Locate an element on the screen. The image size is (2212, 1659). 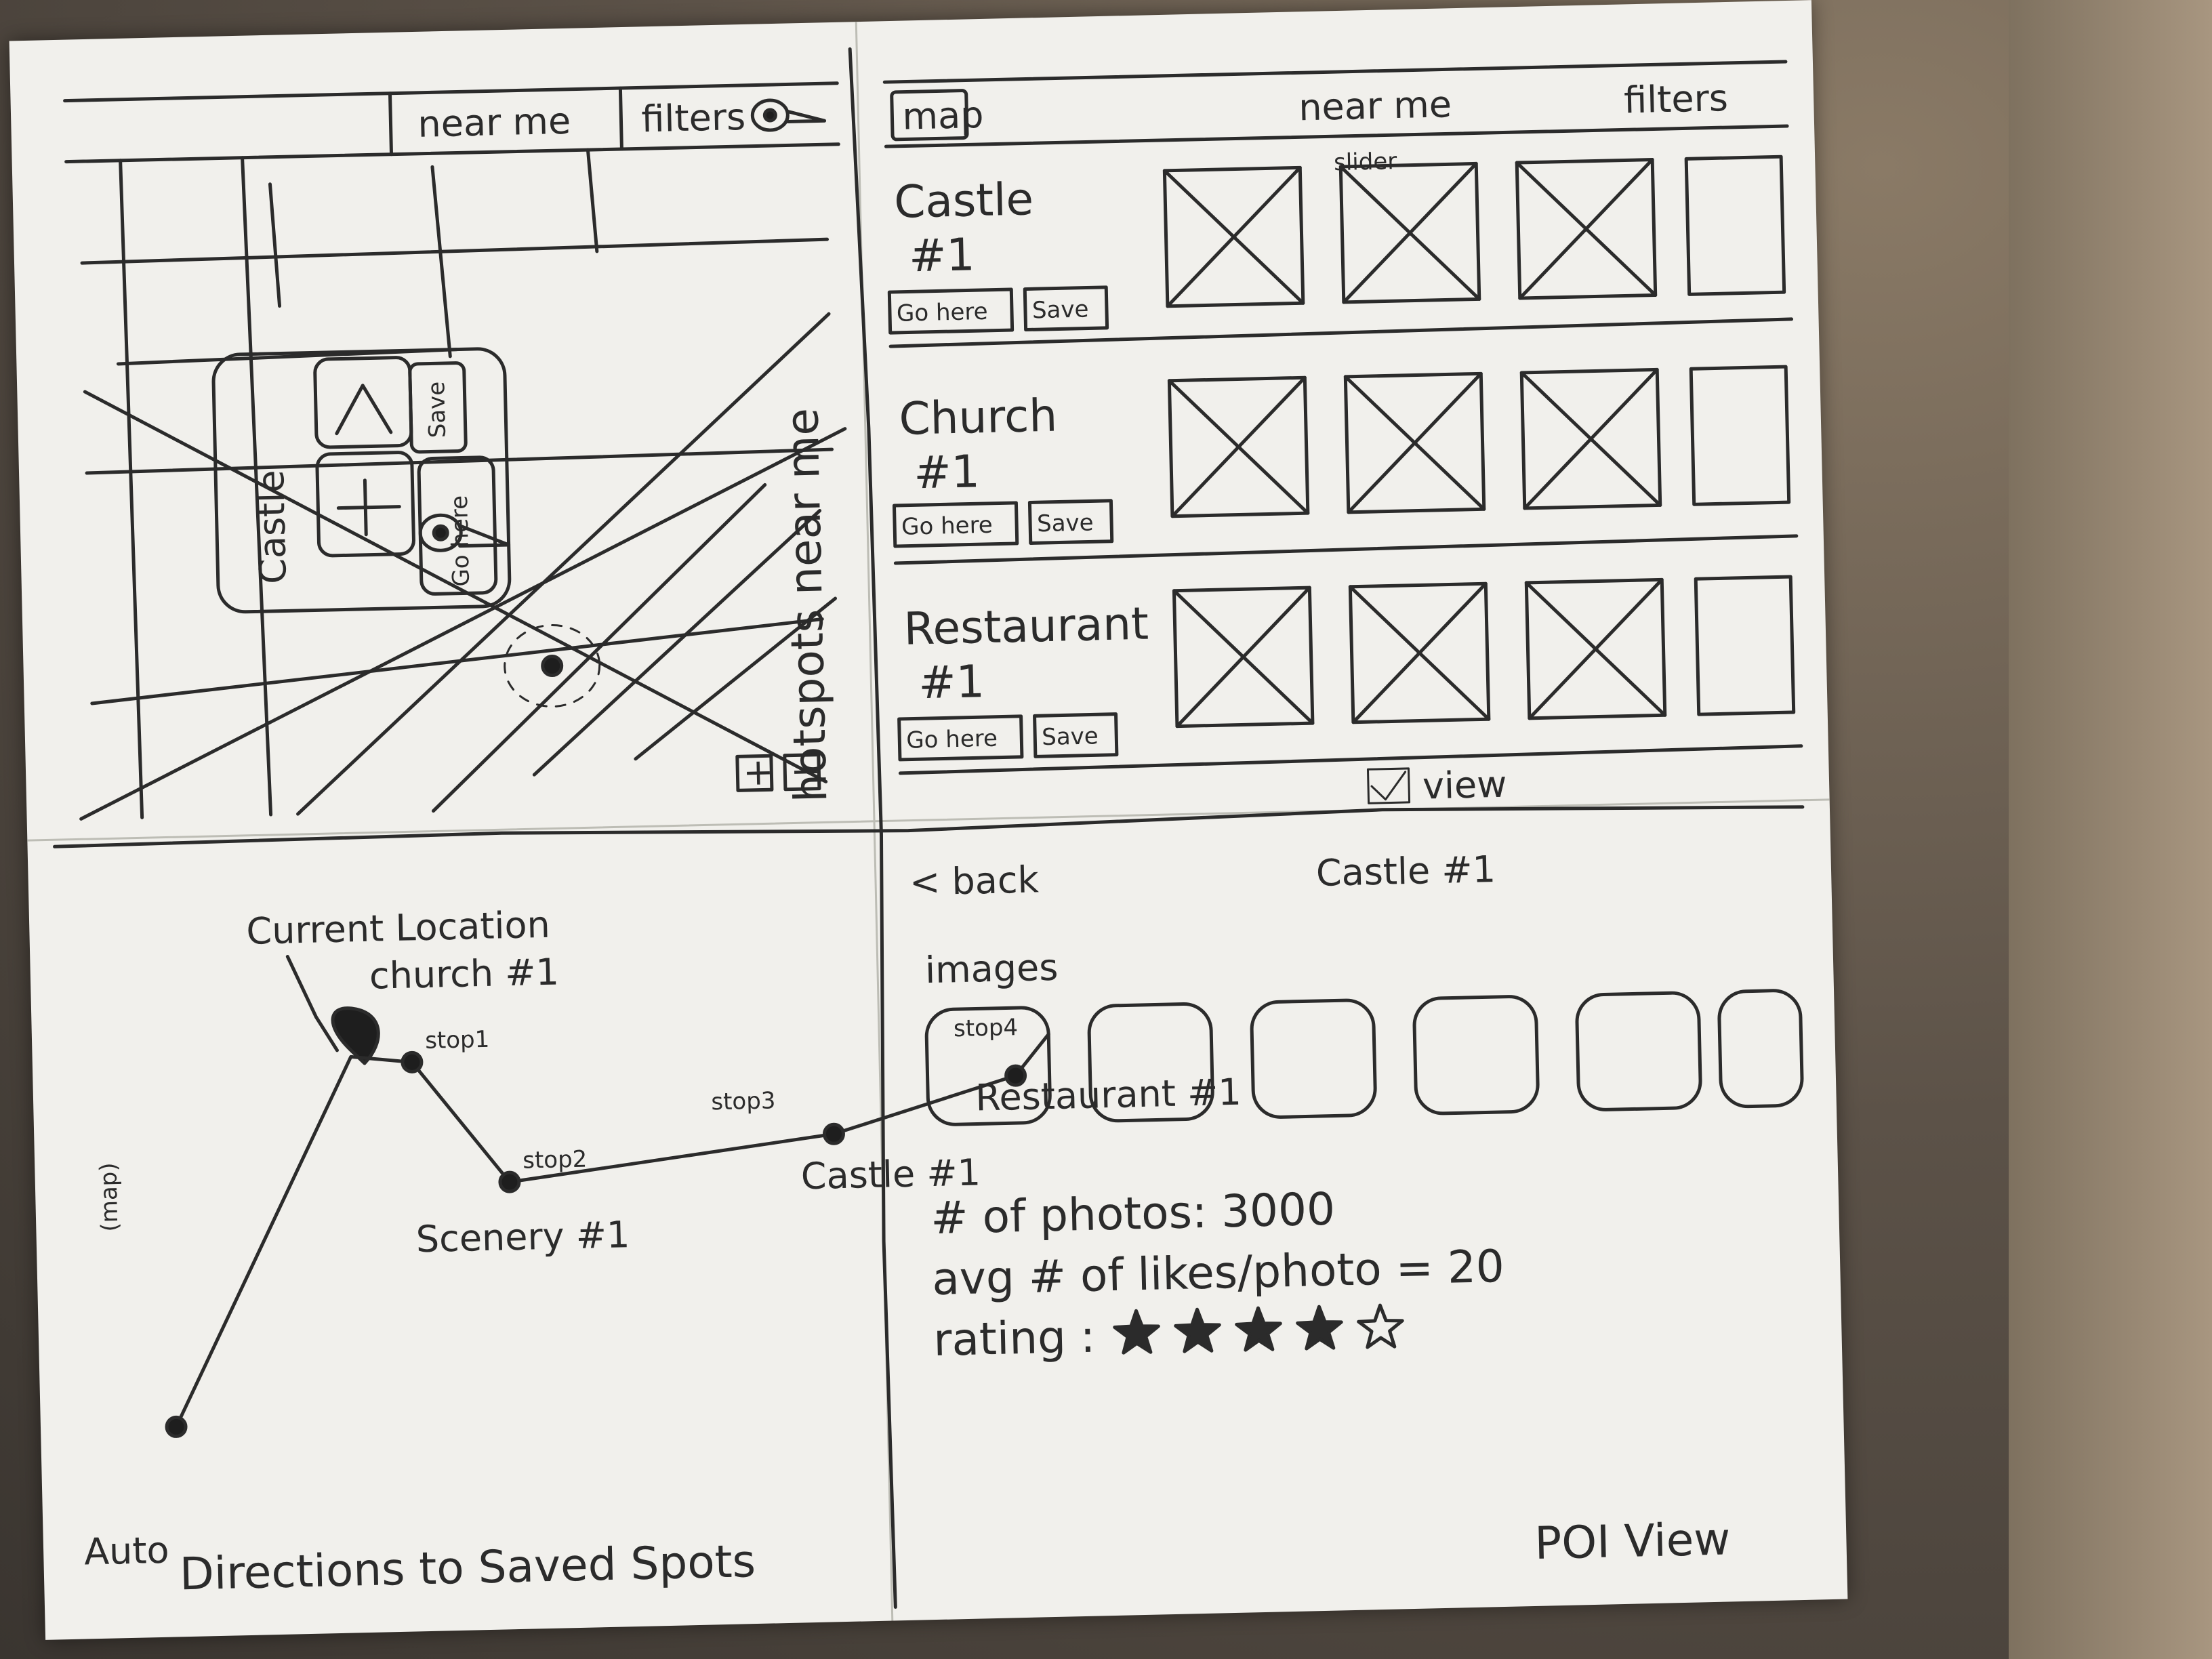
stop2-label: stop2 is located at coordinates (555, 1160).